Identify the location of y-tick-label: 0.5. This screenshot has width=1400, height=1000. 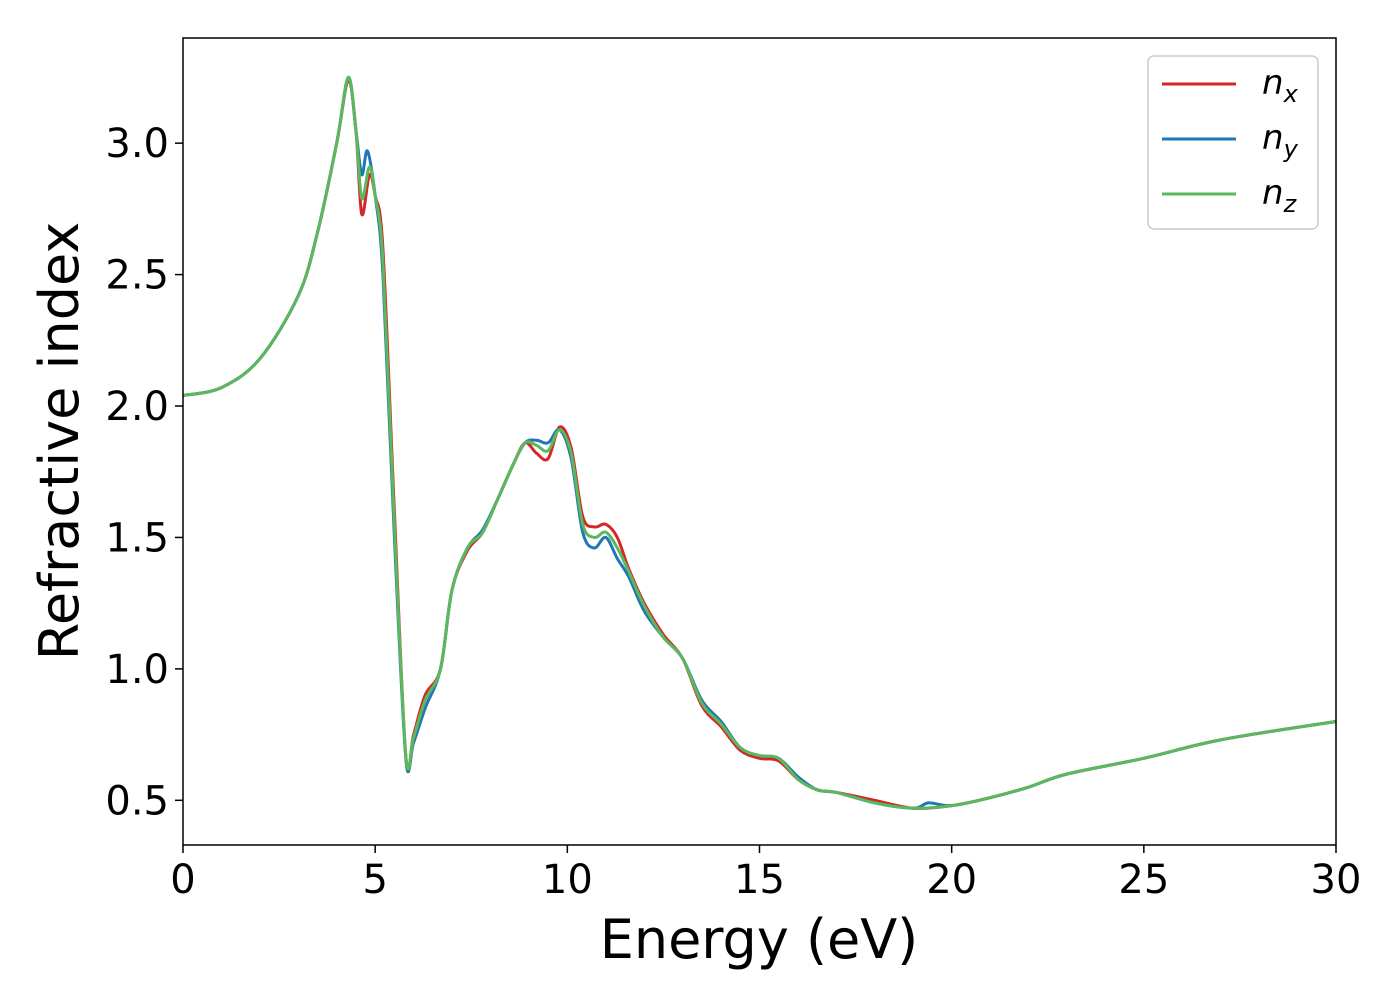
(137, 801).